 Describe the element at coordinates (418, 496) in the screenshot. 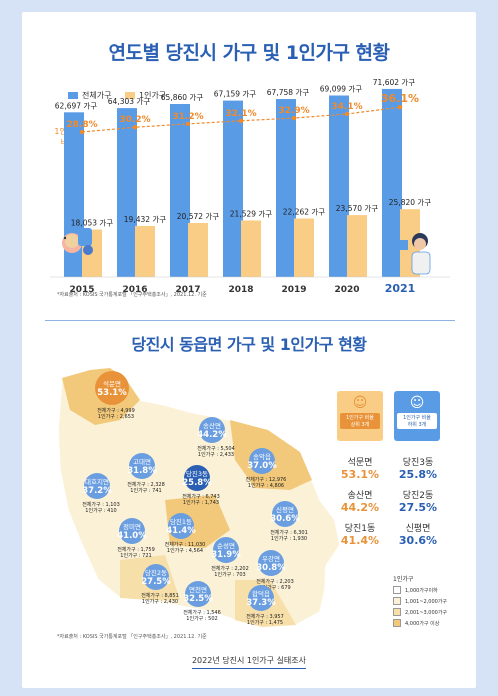

I see `bottom3-item-2-name: 당진2동` at that location.